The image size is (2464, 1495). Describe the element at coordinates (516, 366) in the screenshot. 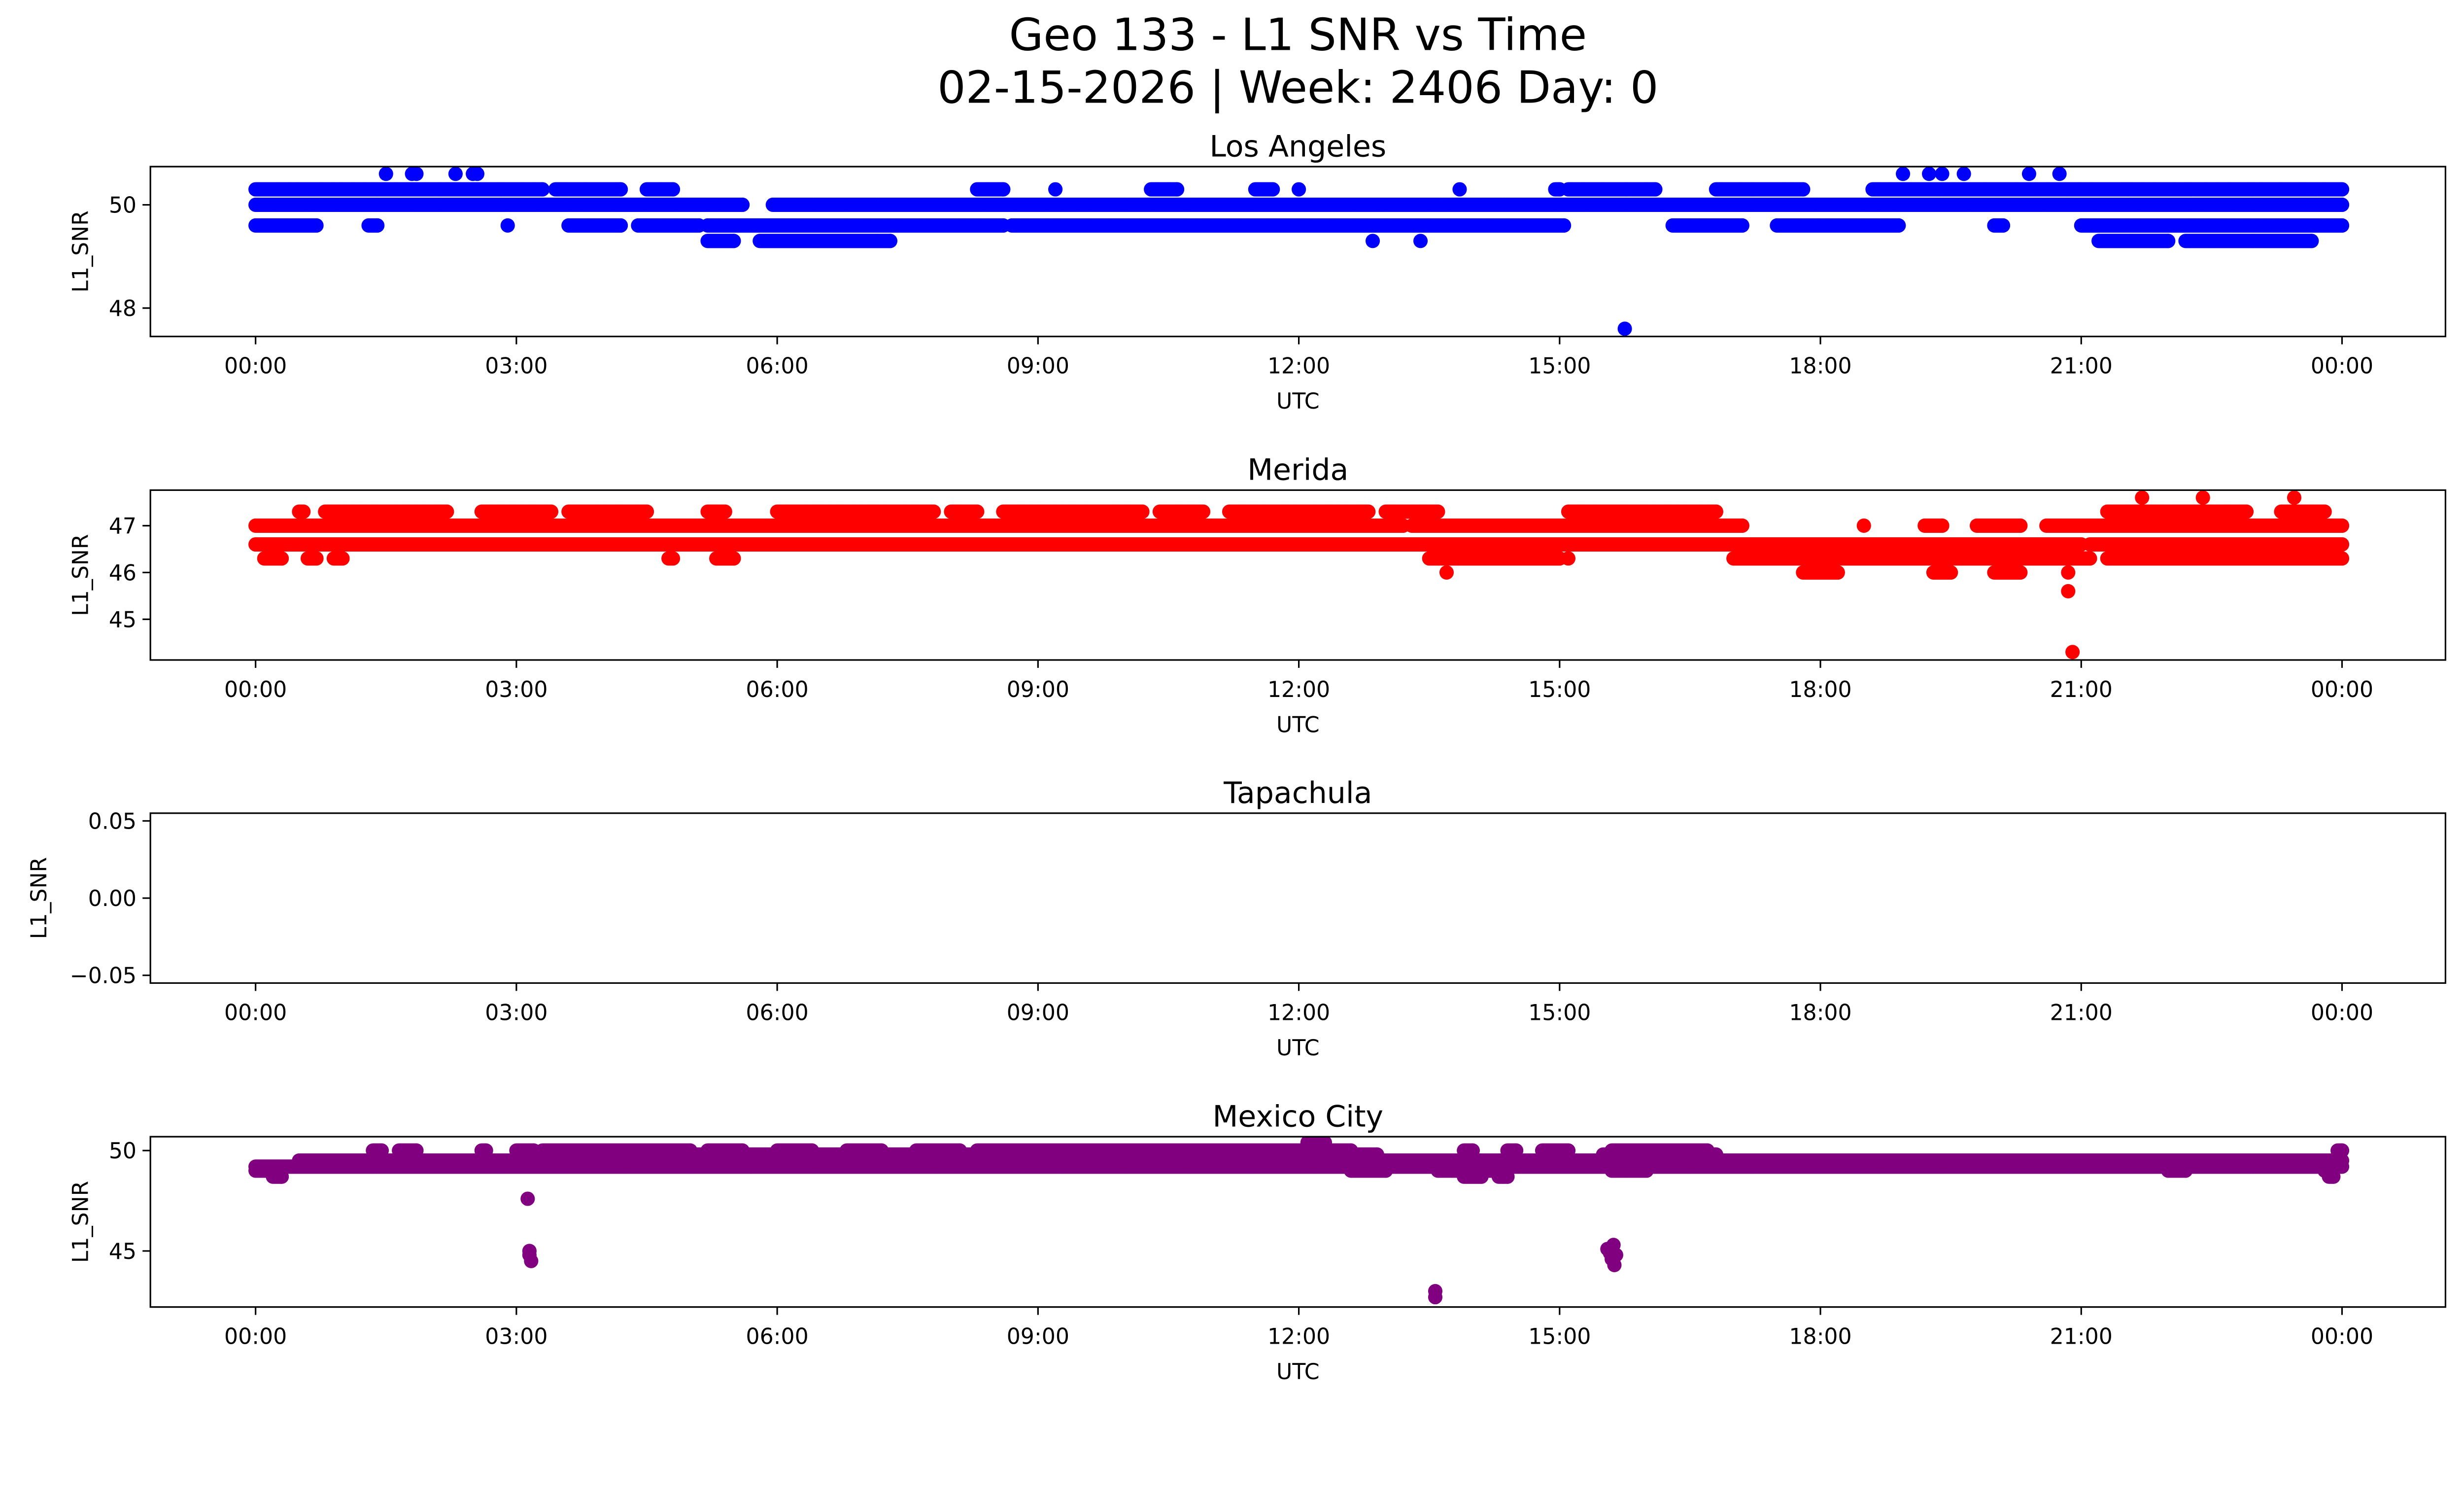

I see `x-tick-label: 03:00` at that location.